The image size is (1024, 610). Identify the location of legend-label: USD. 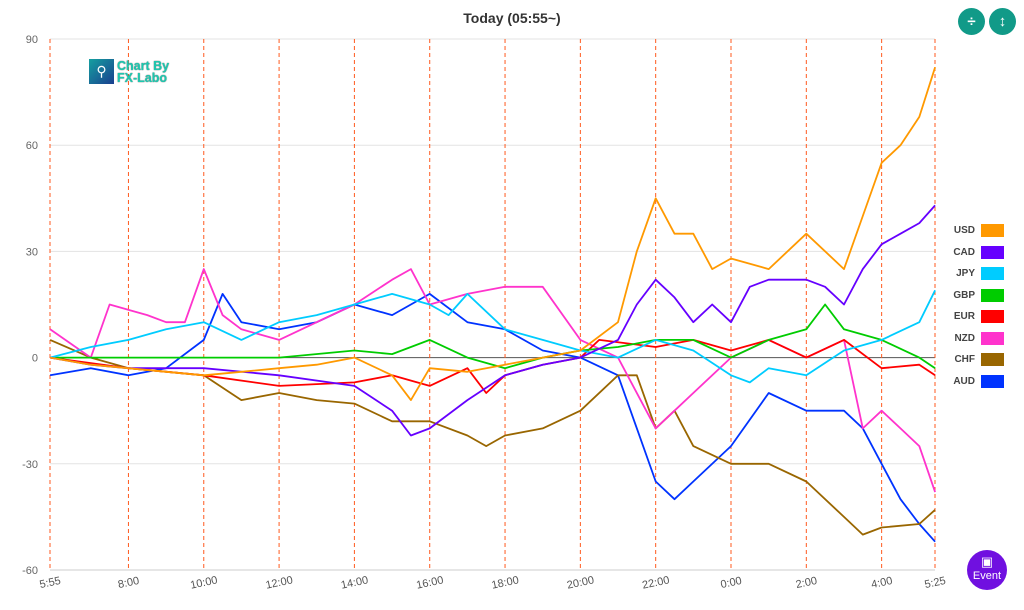
(964, 231).